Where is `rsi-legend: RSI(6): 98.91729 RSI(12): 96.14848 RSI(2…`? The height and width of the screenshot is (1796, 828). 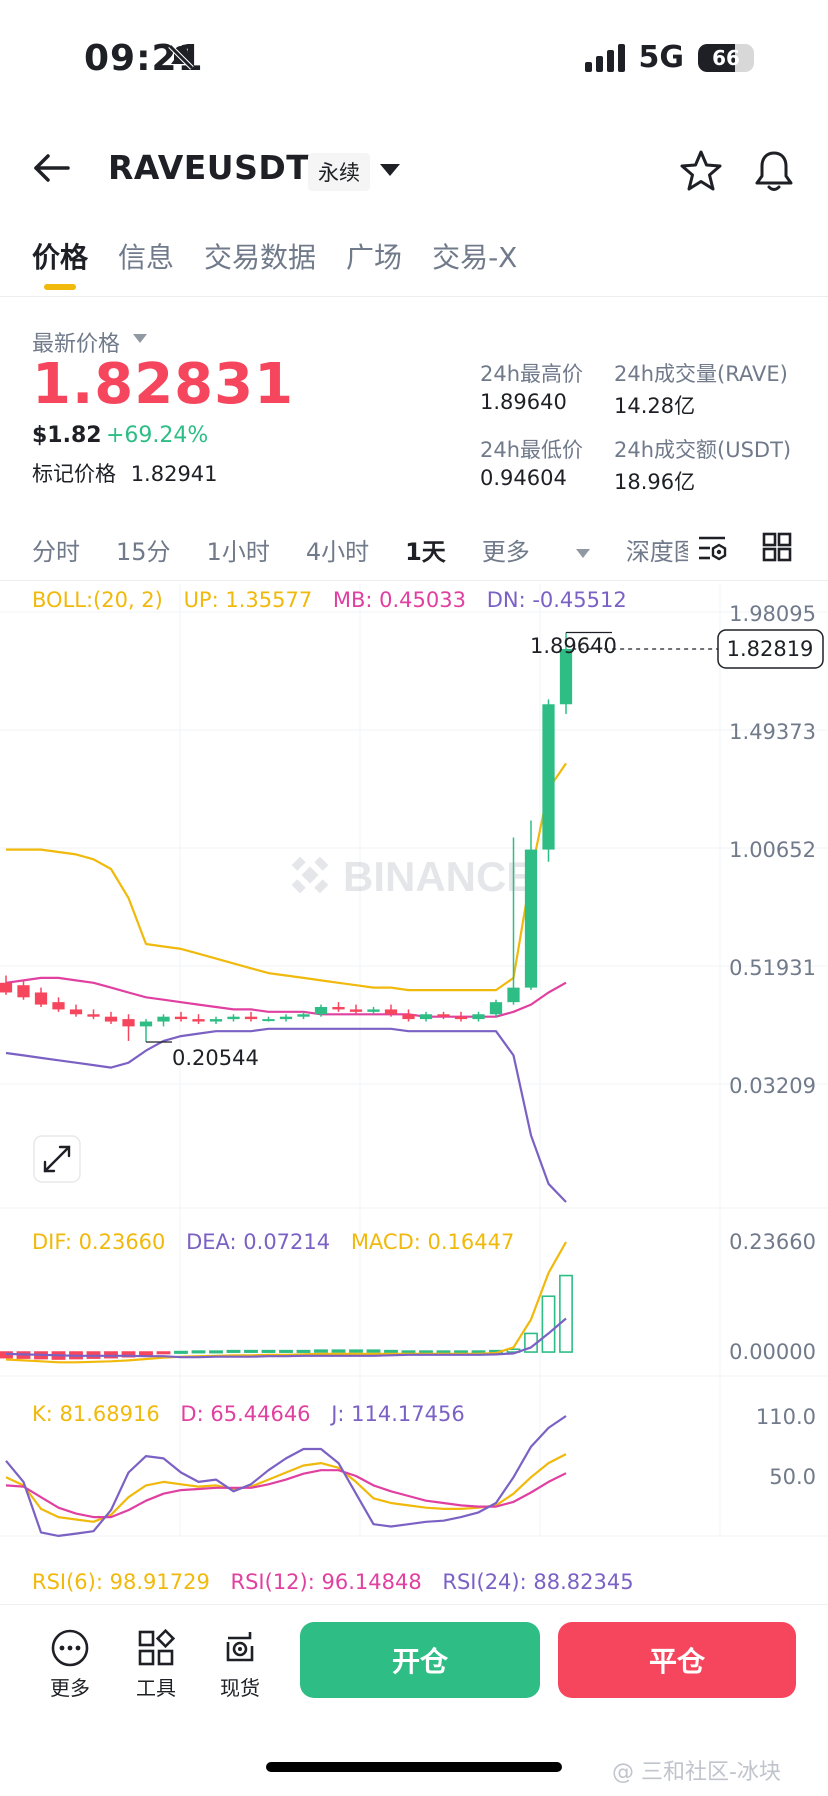 rsi-legend: RSI(6): 98.91729 RSI(12): 96.14848 RSI(2… is located at coordinates (333, 1582).